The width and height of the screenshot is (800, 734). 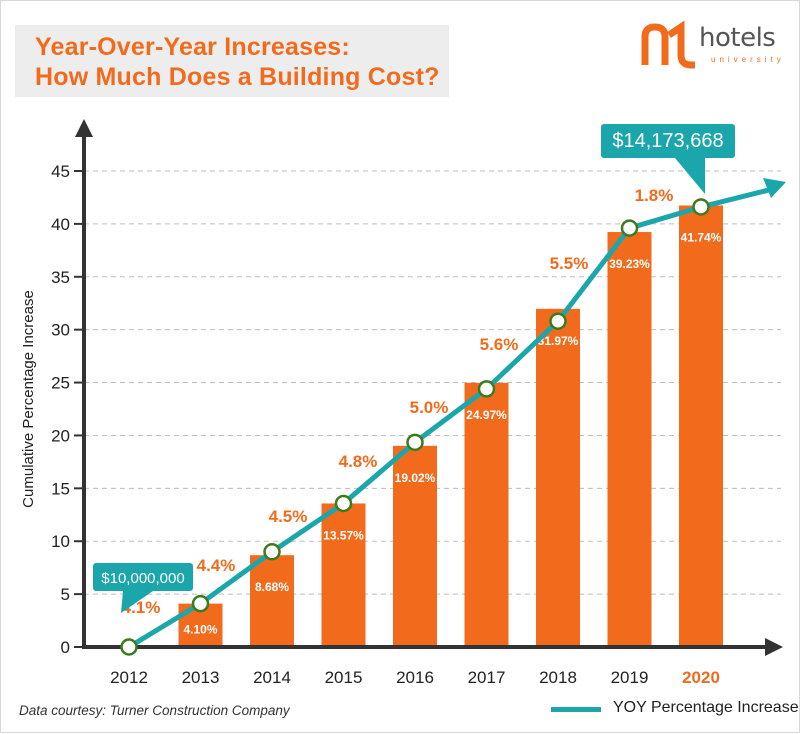 I want to click on y-axis-arrow-icon, so click(x=84, y=128).